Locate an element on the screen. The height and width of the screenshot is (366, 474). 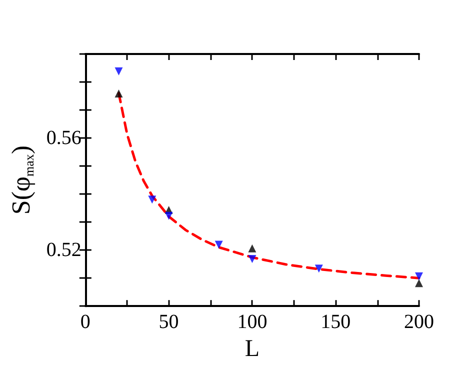
x-axis-title: L is located at coordinates (252, 349).